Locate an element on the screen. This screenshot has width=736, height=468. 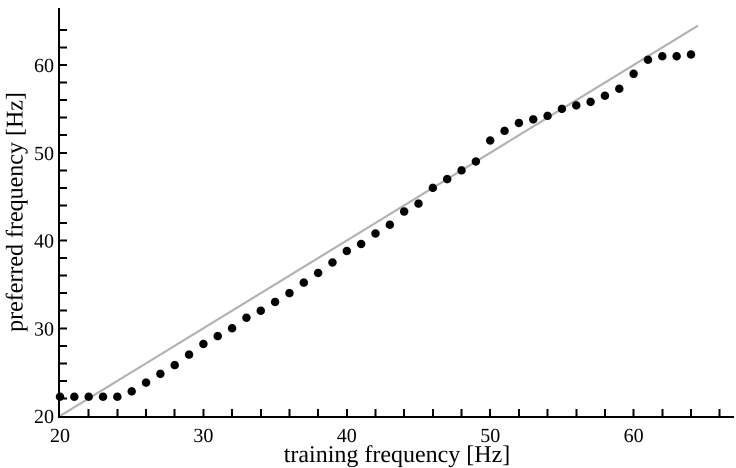
y-axis-title: preferred frequency [Hz] is located at coordinates (15, 212).